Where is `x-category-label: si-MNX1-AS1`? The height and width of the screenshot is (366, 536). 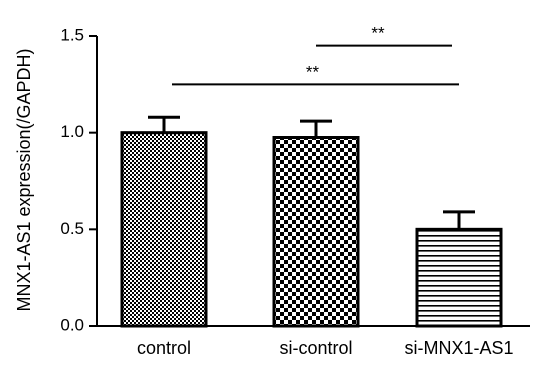
x-category-label: si-MNX1-AS1 is located at coordinates (458, 348).